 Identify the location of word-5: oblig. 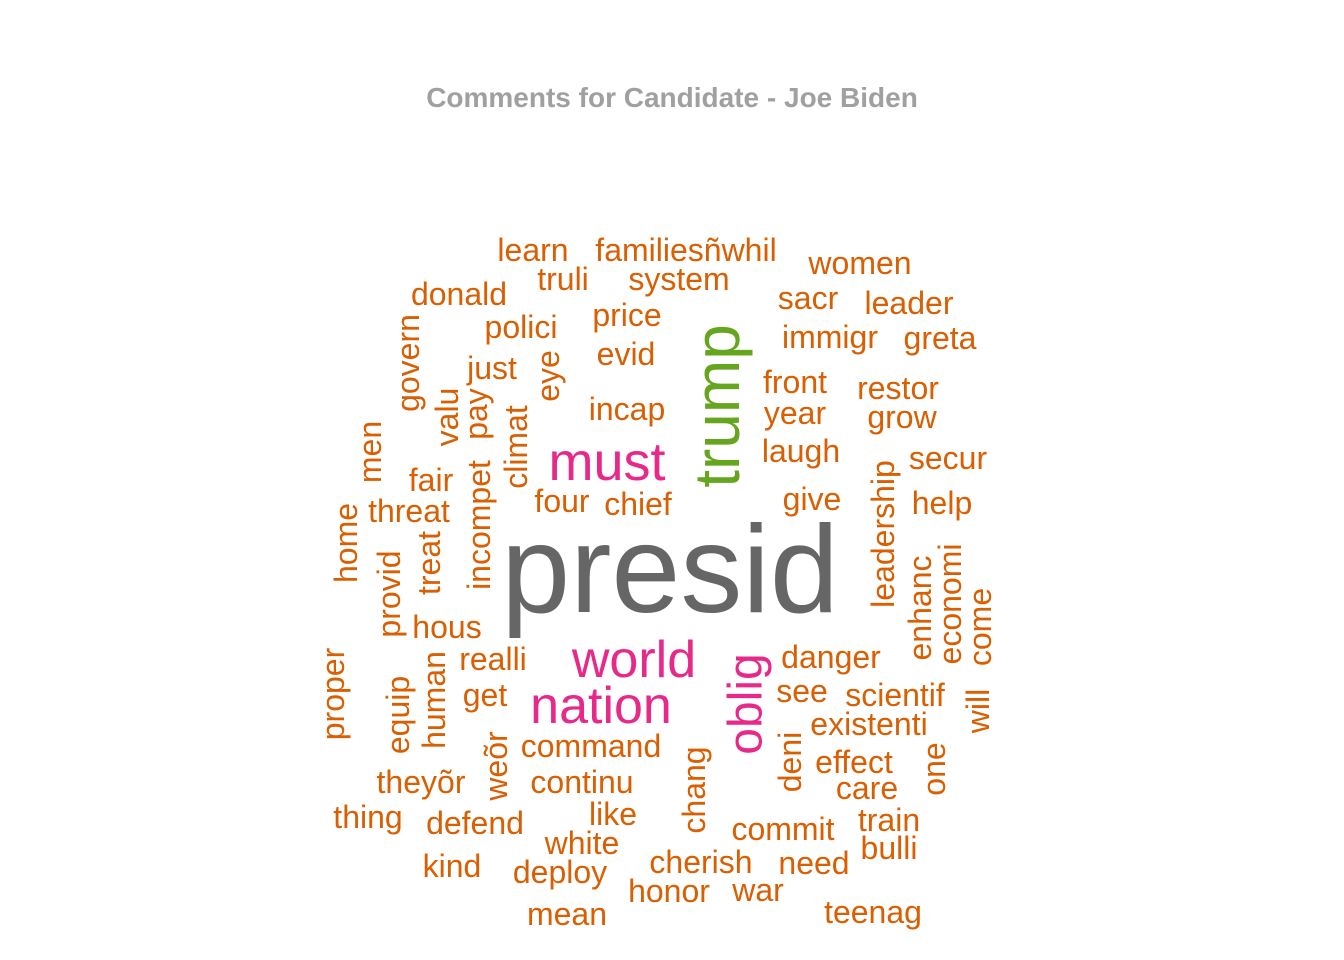
(746, 703).